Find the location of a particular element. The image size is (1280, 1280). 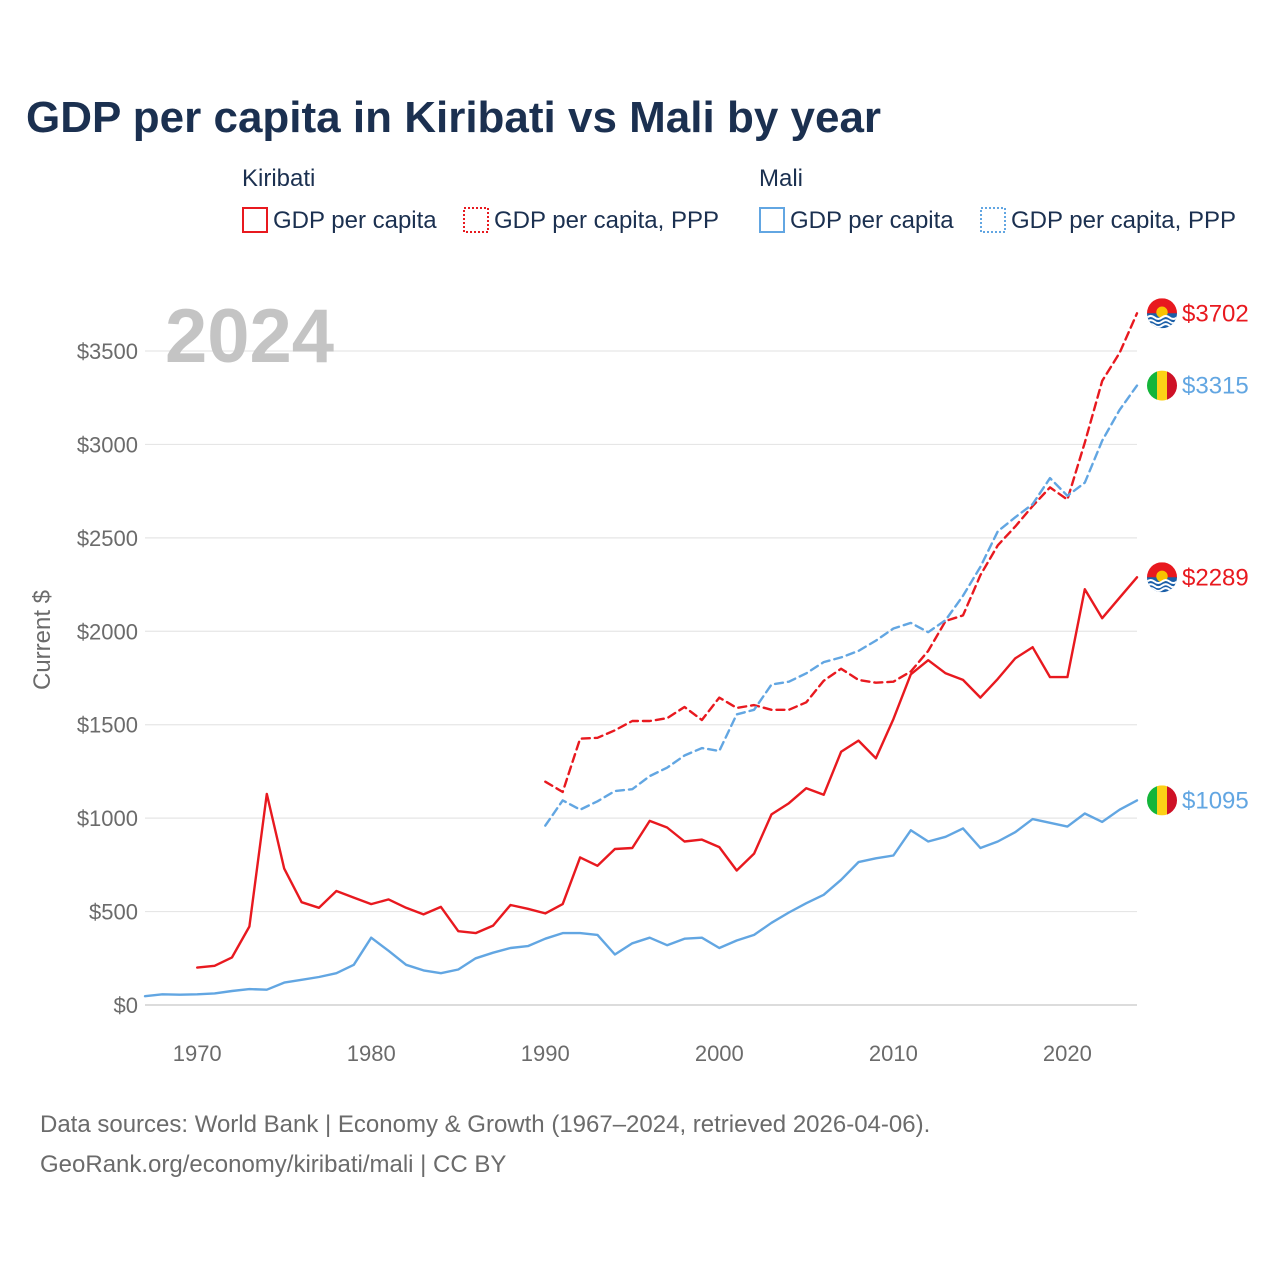

legend-group-mali: Mali is located at coordinates (781, 178).